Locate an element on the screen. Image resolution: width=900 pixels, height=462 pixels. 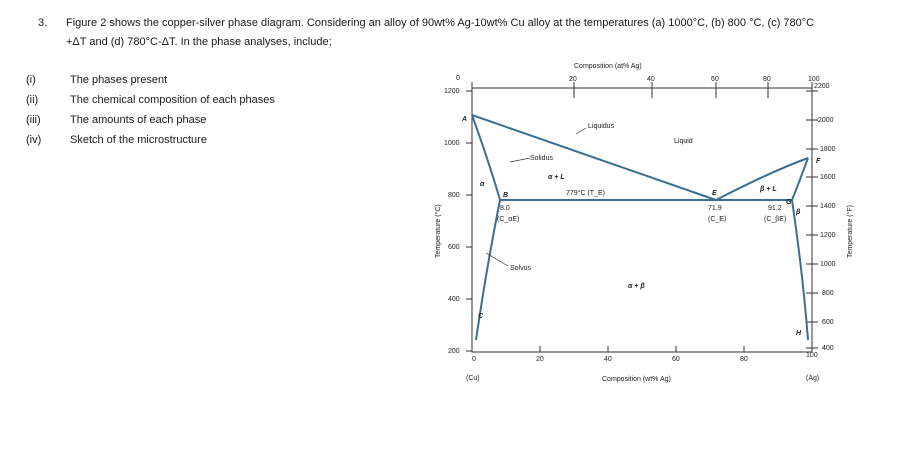
right-tick-label: 800 is located at coordinates (828, 293).